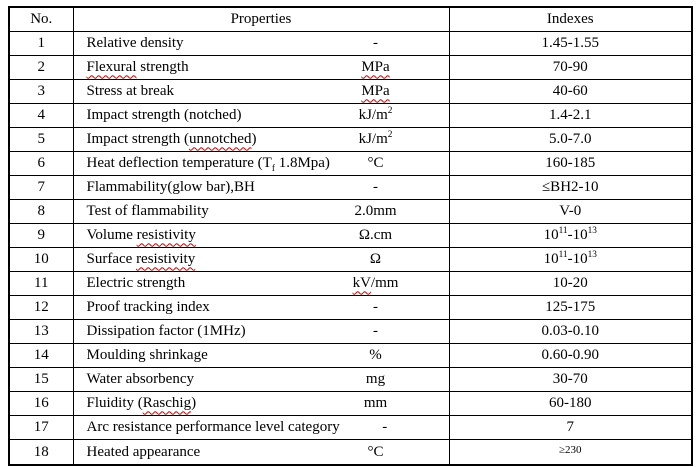 The image size is (696, 467). Describe the element at coordinates (208, 165) in the screenshot. I see `property-name: Heat deflection temperature (Tf 1.8Mpa)` at that location.